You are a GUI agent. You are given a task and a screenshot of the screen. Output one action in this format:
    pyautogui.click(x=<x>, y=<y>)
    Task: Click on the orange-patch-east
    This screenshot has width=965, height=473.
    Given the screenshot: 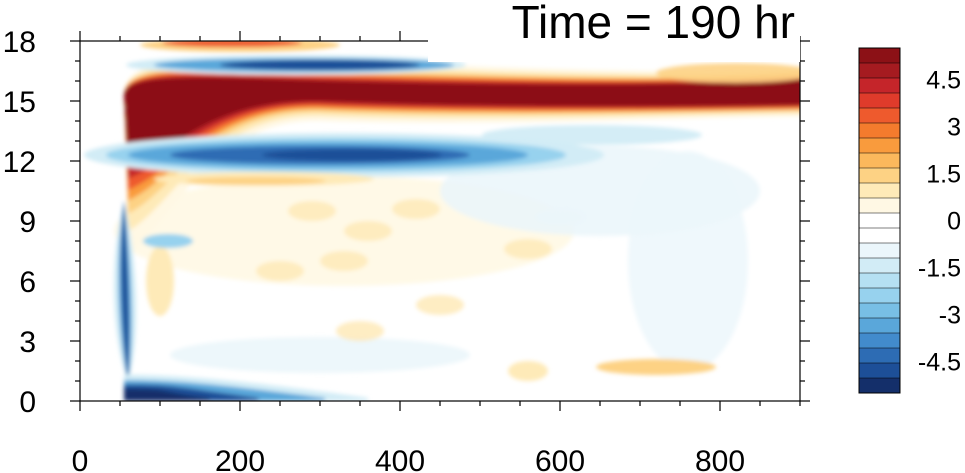 What is the action you would take?
    pyautogui.click(x=728, y=73)
    